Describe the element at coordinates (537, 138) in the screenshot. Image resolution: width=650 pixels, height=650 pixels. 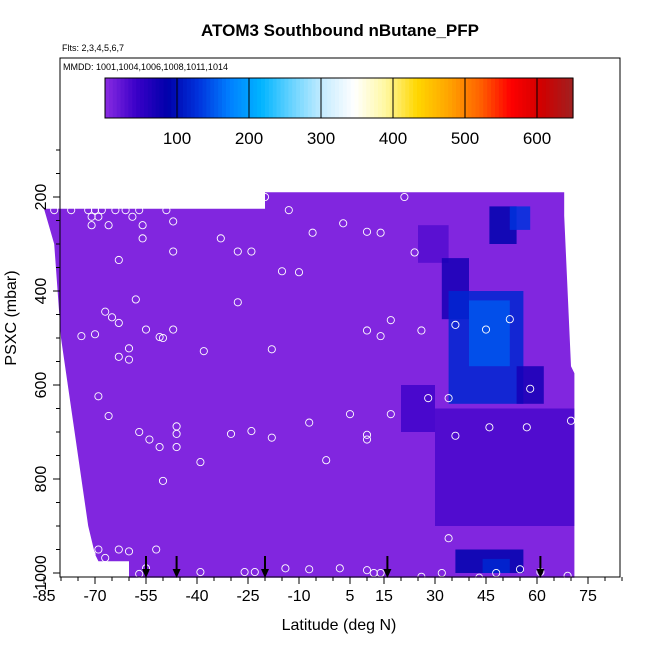
I see `colorbar-tick-label: 600` at that location.